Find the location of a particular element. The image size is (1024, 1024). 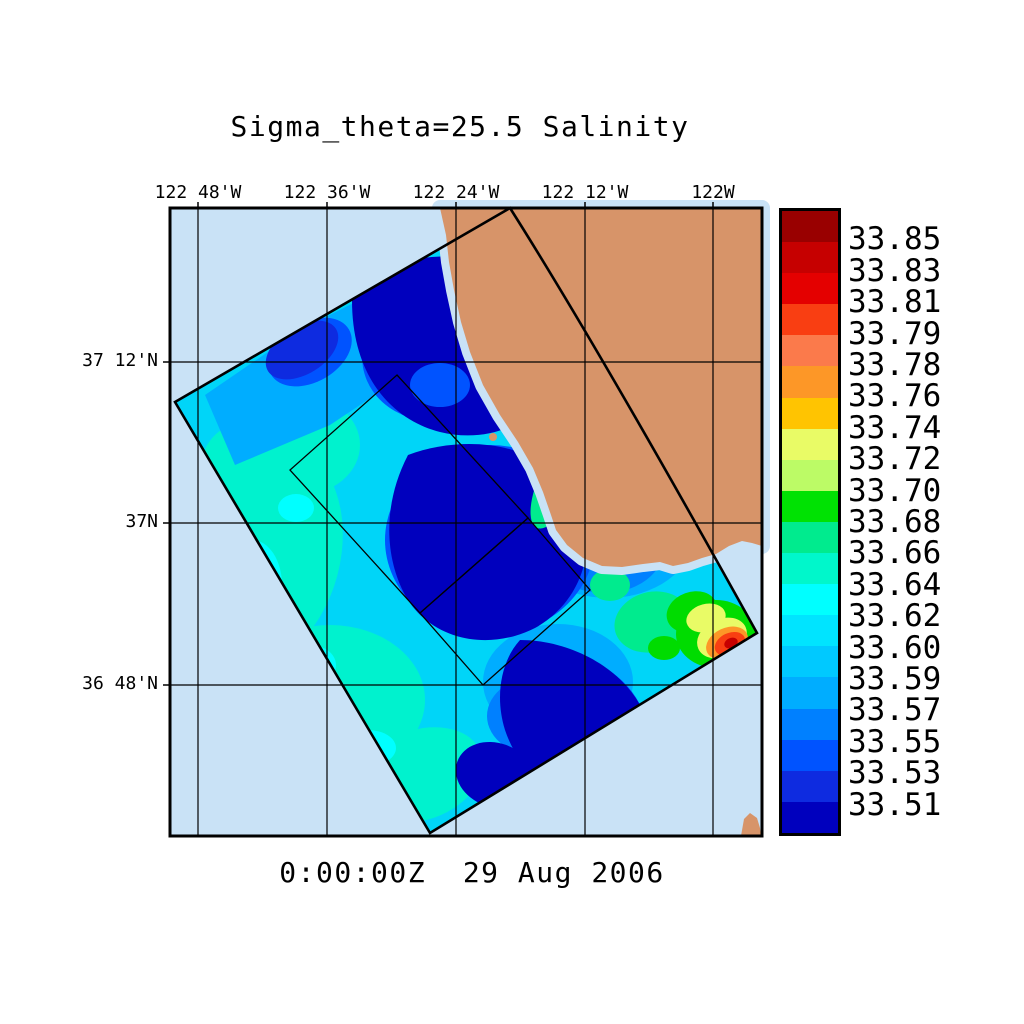

colorbar-tick-label: 33.53 is located at coordinates (895, 773).